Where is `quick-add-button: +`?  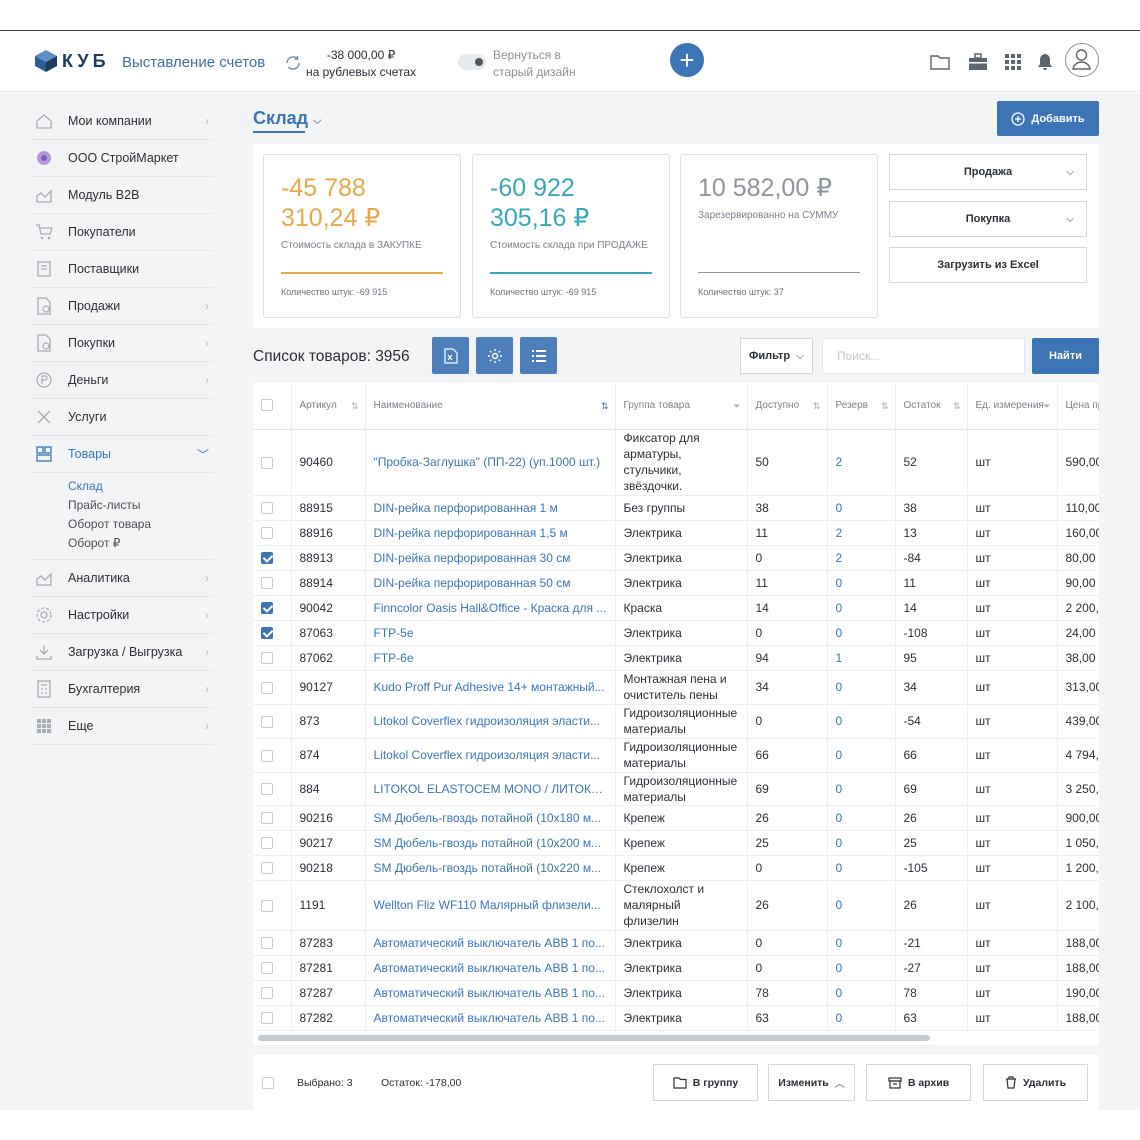 quick-add-button: + is located at coordinates (687, 60).